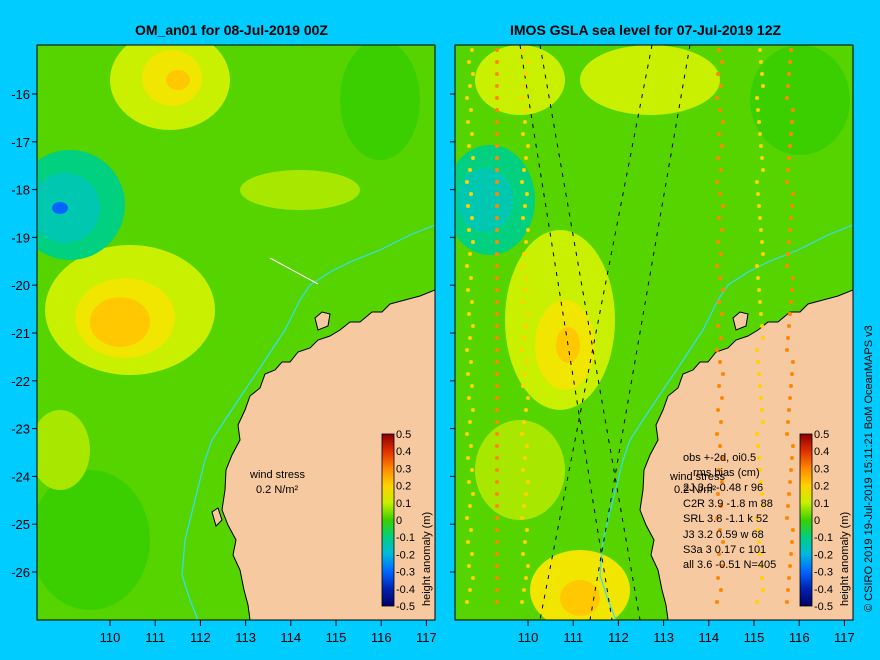 Image resolution: width=880 pixels, height=660 pixels. I want to click on latitude-tick-label: -25, so click(20, 524).